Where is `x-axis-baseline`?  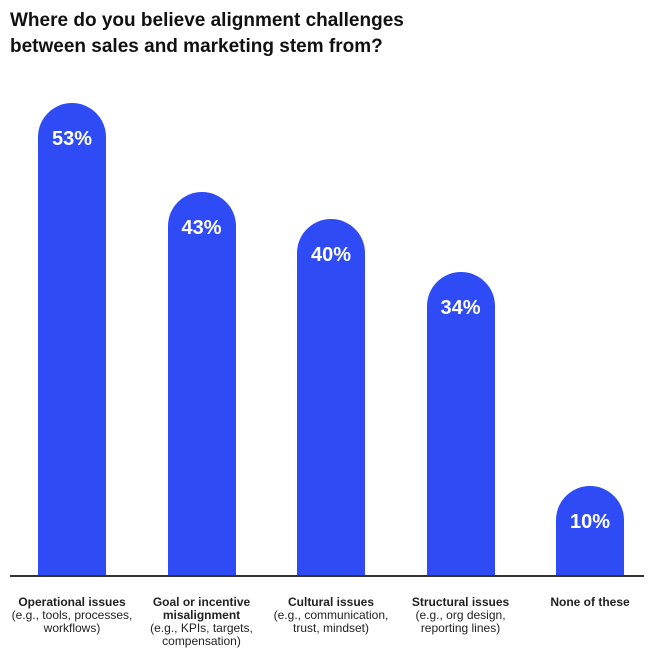
x-axis-baseline is located at coordinates (327, 576).